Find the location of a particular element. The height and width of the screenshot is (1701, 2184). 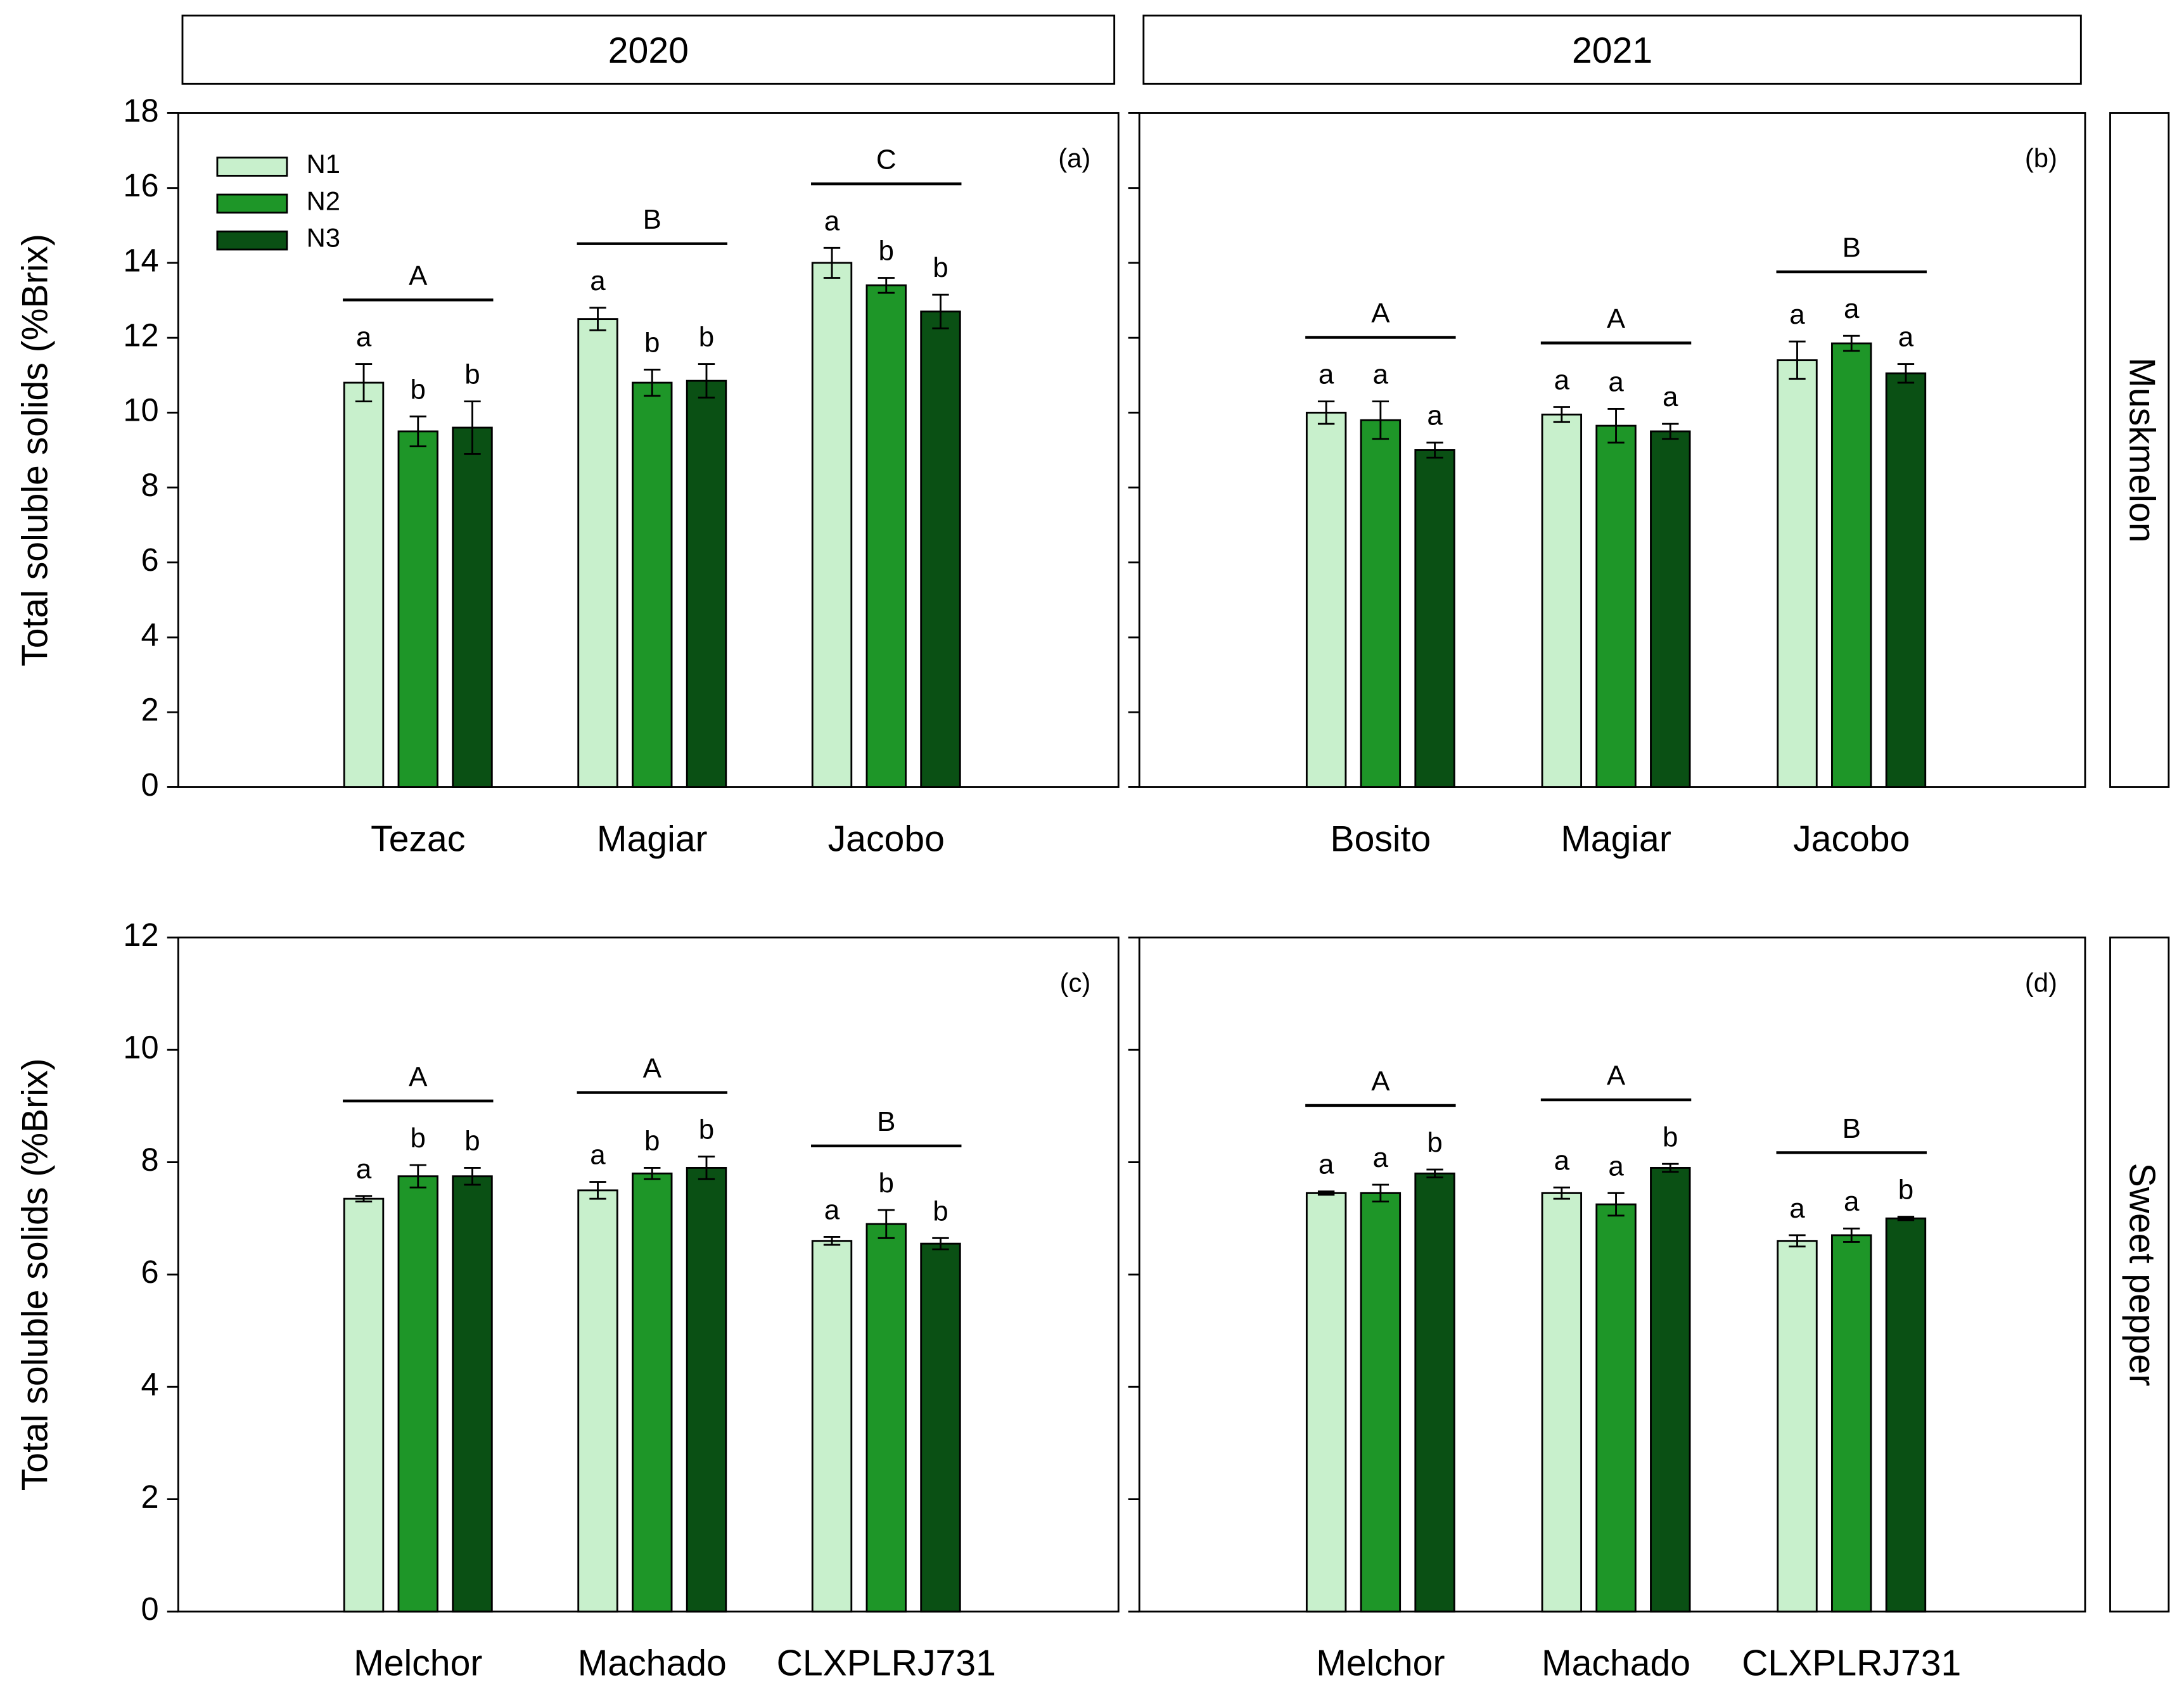

panel-label: (d) is located at coordinates (2041, 983).